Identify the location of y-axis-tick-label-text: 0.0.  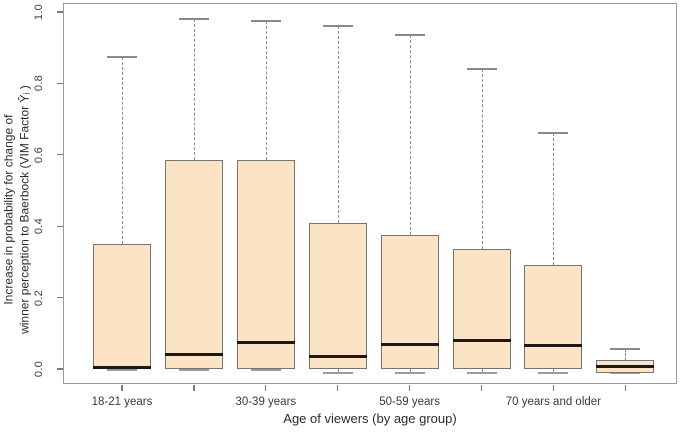
(38, 369).